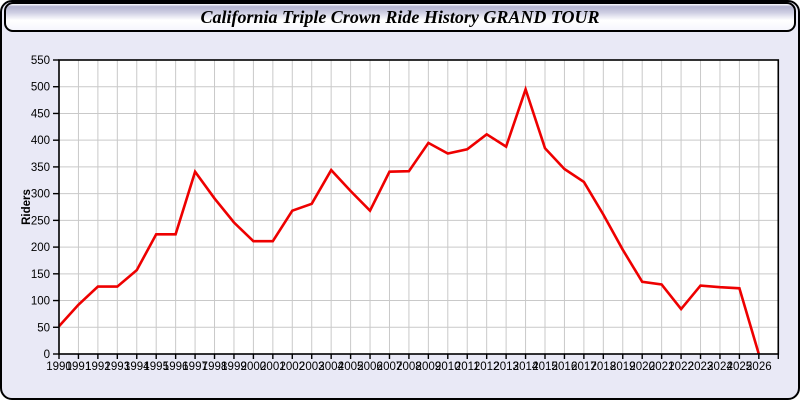 The width and height of the screenshot is (800, 400). What do you see at coordinates (526, 367) in the screenshot?
I see `x-tick-label: 2014` at bounding box center [526, 367].